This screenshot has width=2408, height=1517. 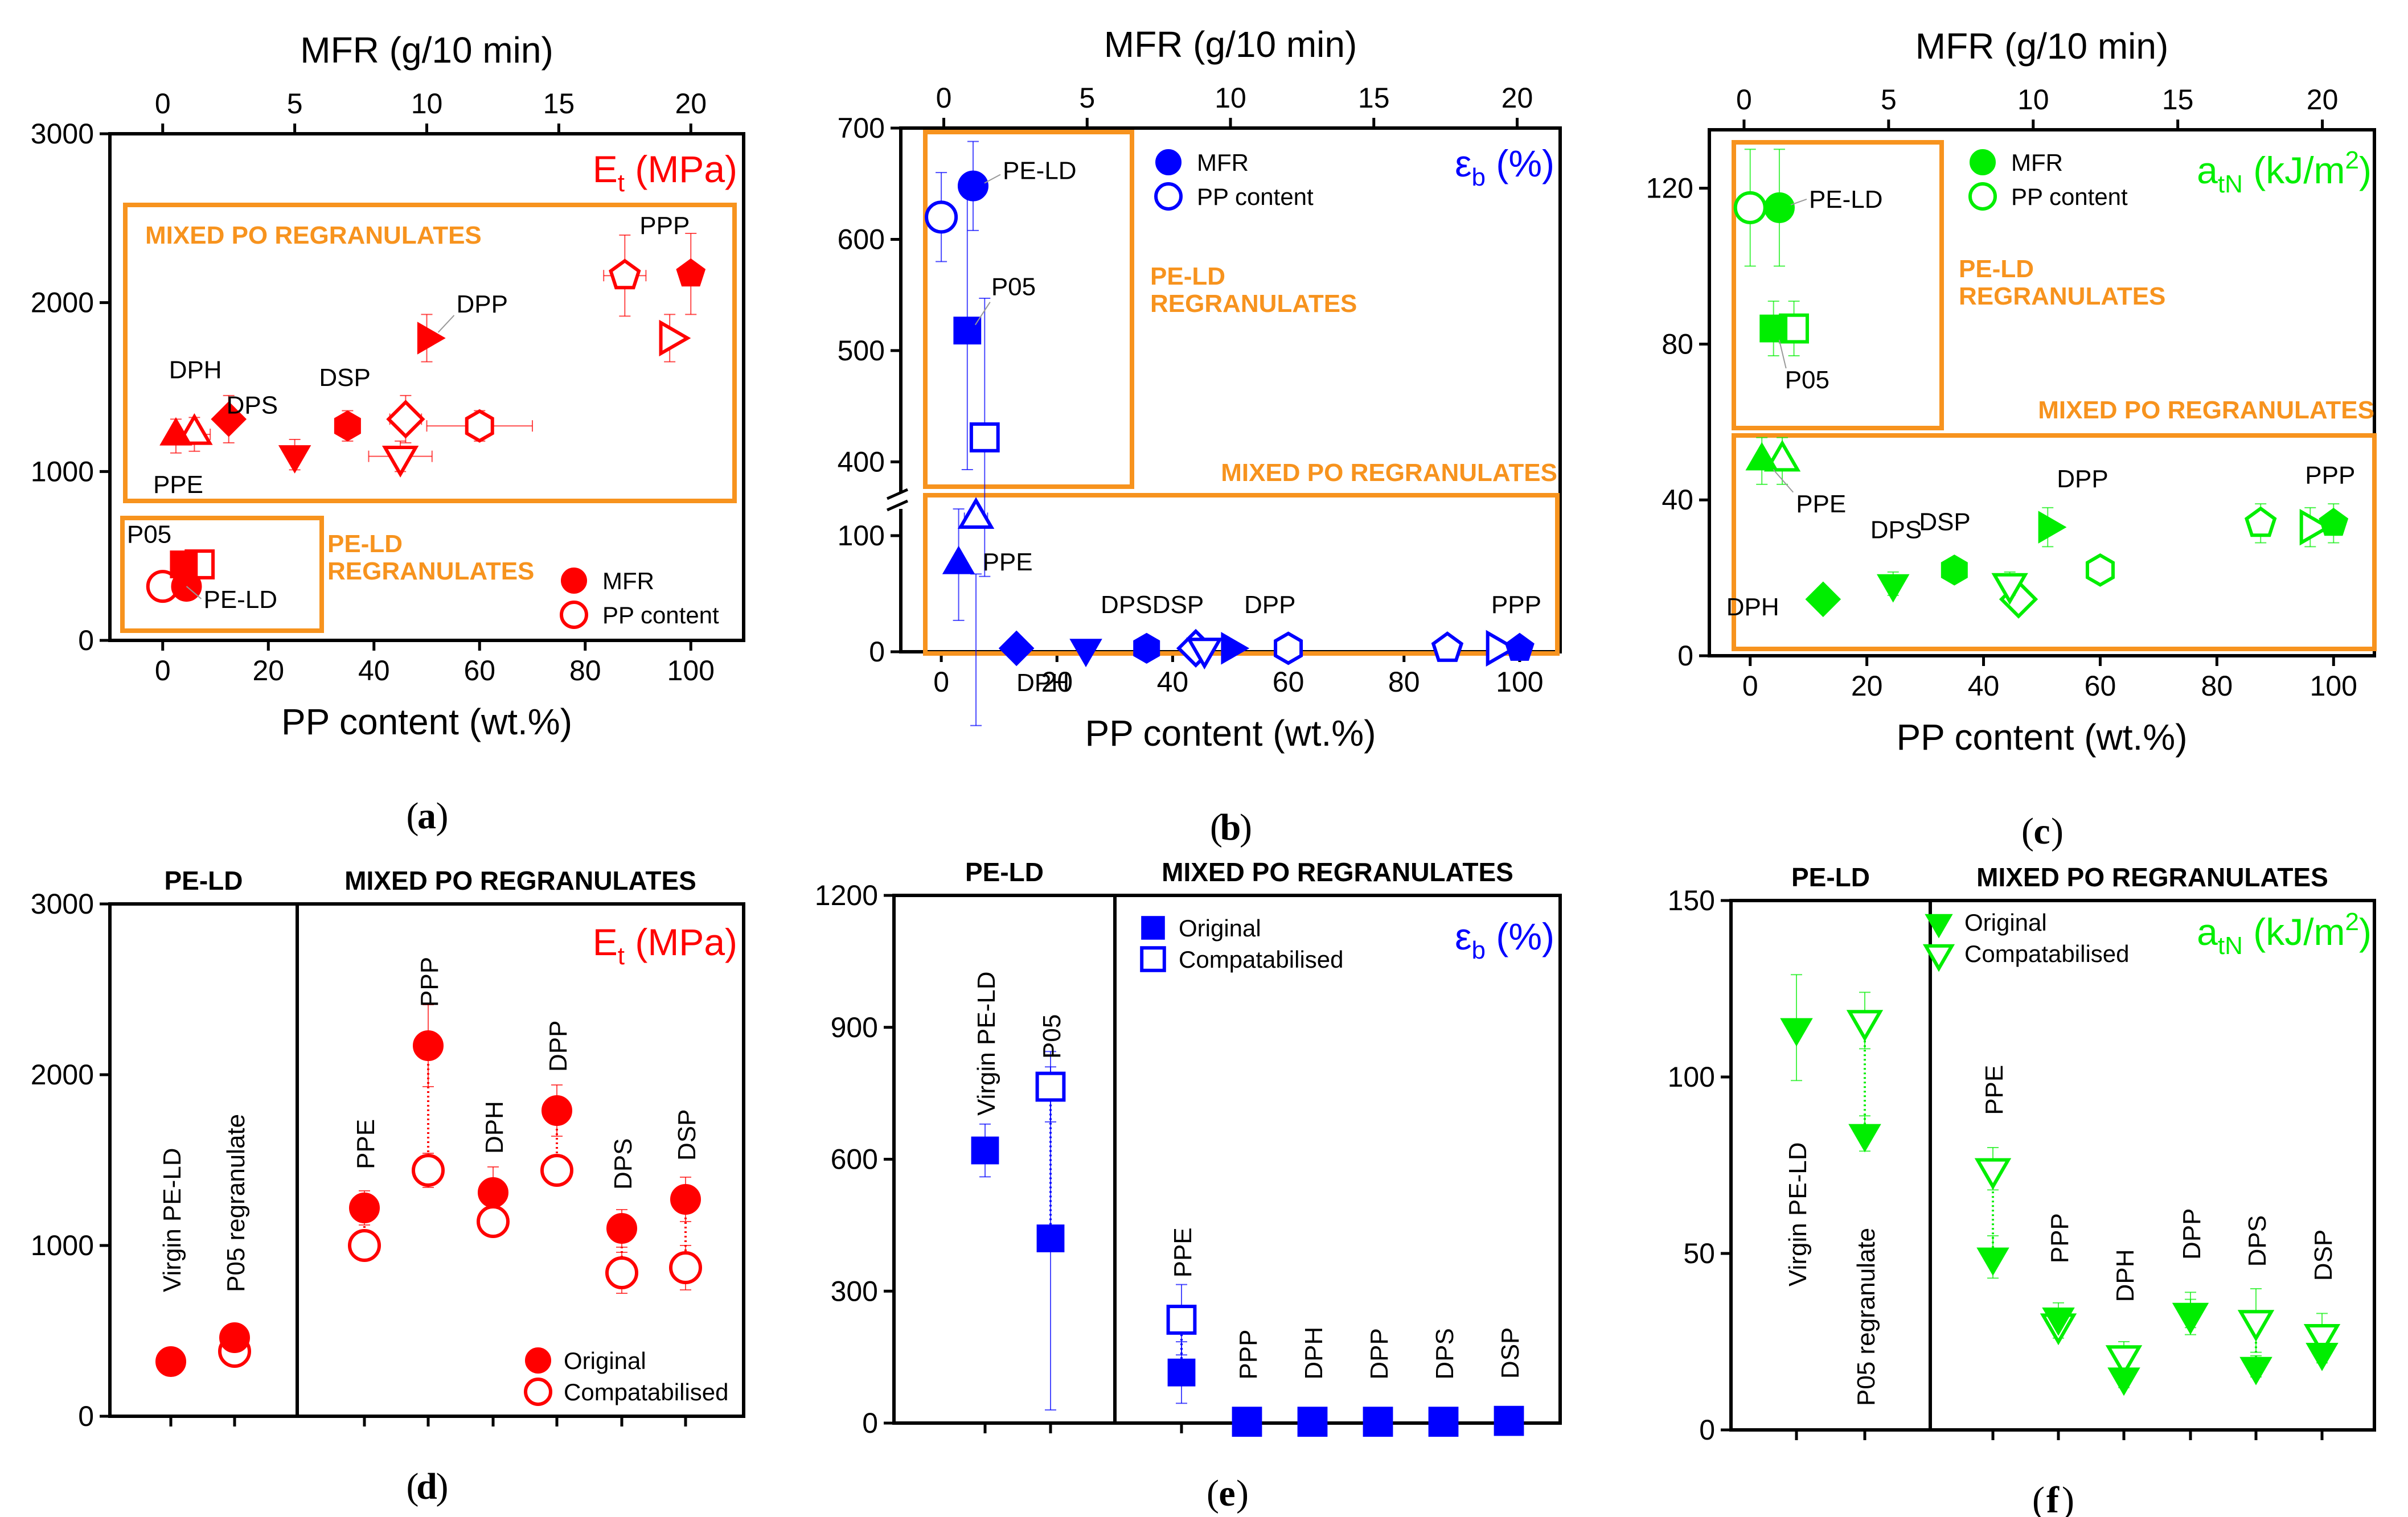 I want to click on x-tick-label: 40, so click(x=1984, y=686).